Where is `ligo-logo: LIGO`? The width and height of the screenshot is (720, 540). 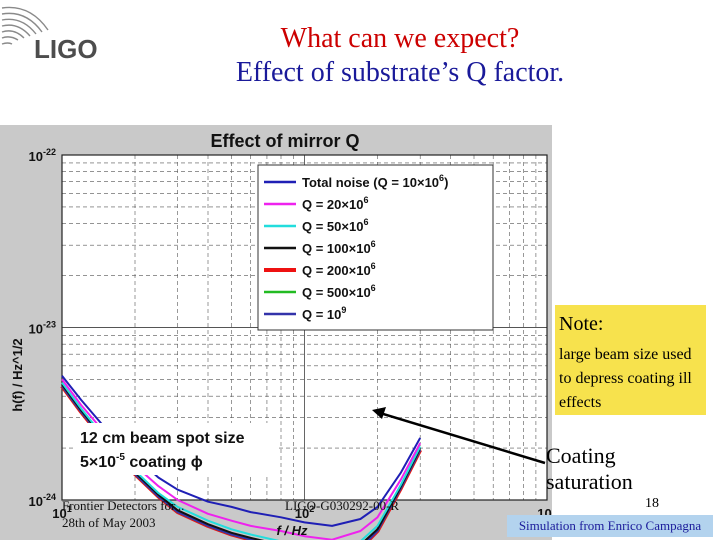
ligo-logo: LIGO is located at coordinates (65, 40).